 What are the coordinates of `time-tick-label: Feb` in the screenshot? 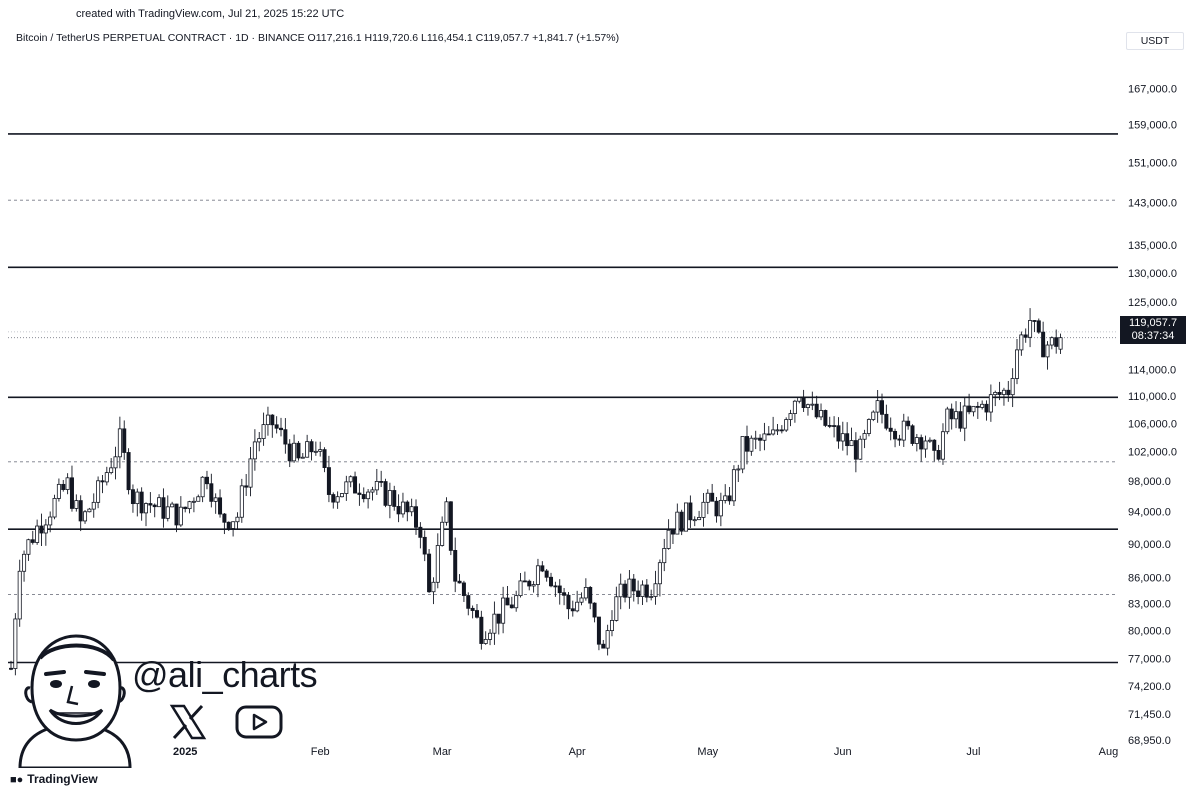 It's located at (320, 752).